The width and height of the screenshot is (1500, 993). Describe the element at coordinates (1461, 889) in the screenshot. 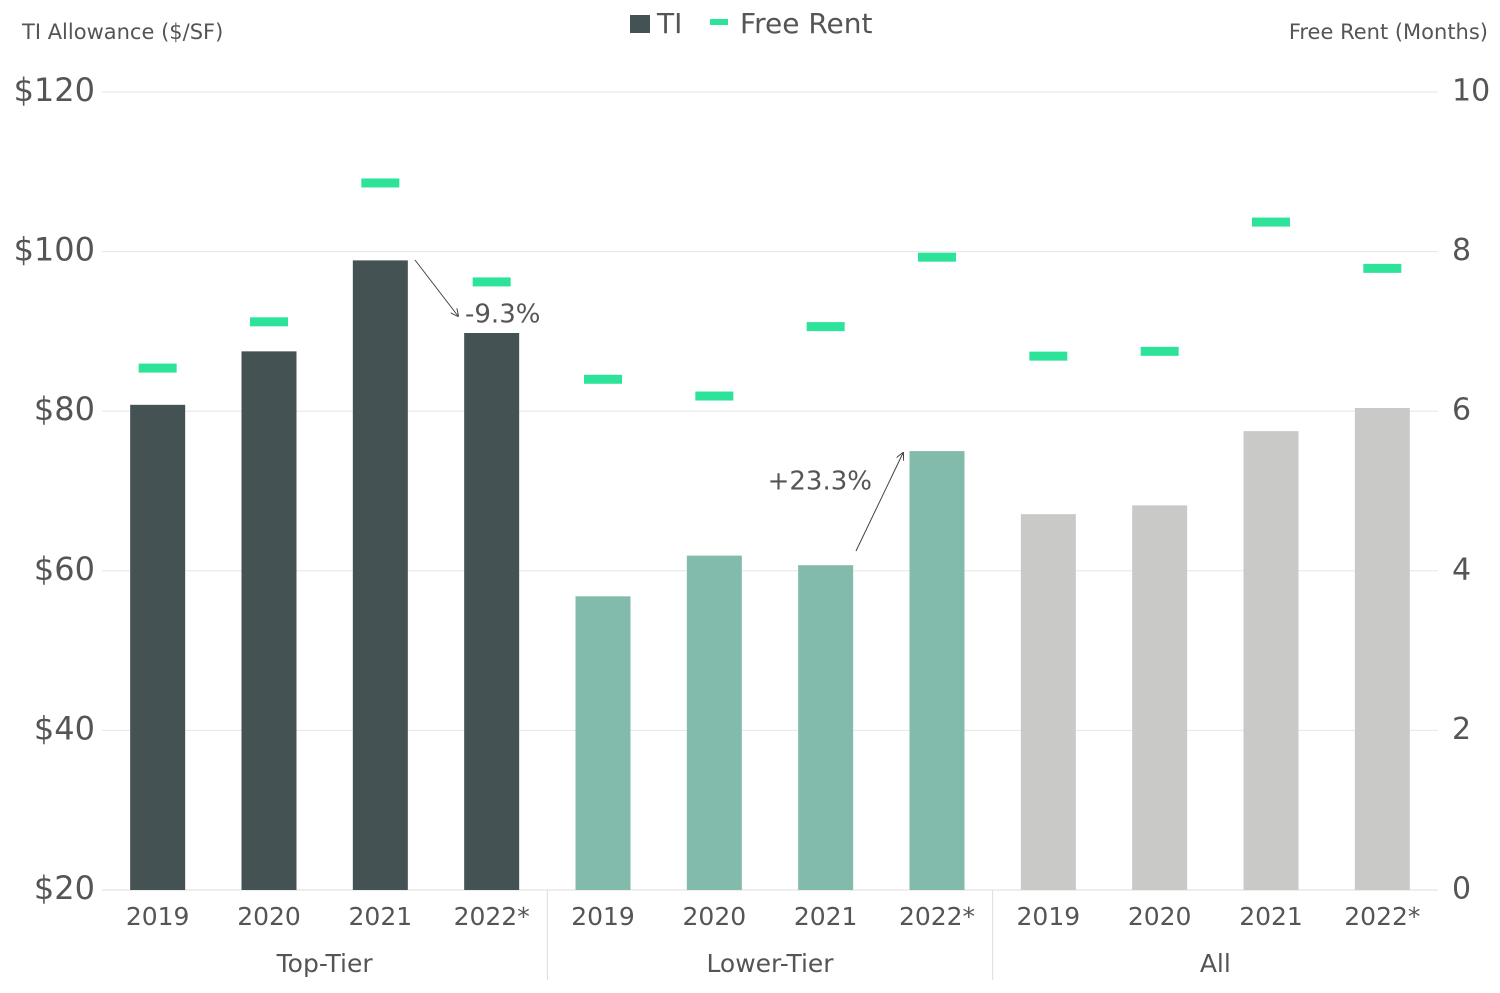

I see `y2-tick-label: 0` at that location.